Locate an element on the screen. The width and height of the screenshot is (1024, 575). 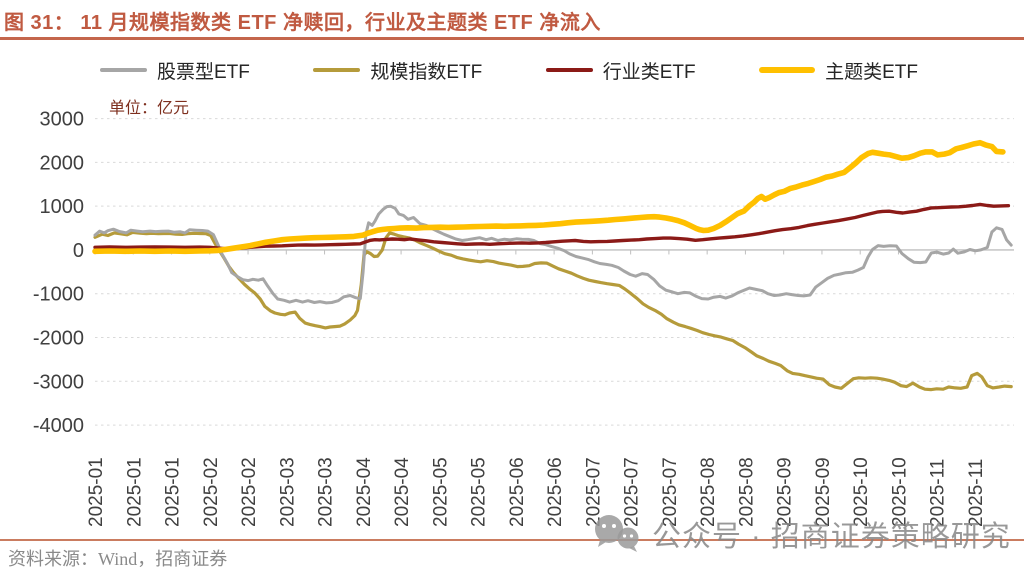
legend-item-stock-etf: 股票型ETF is located at coordinates (175, 70).